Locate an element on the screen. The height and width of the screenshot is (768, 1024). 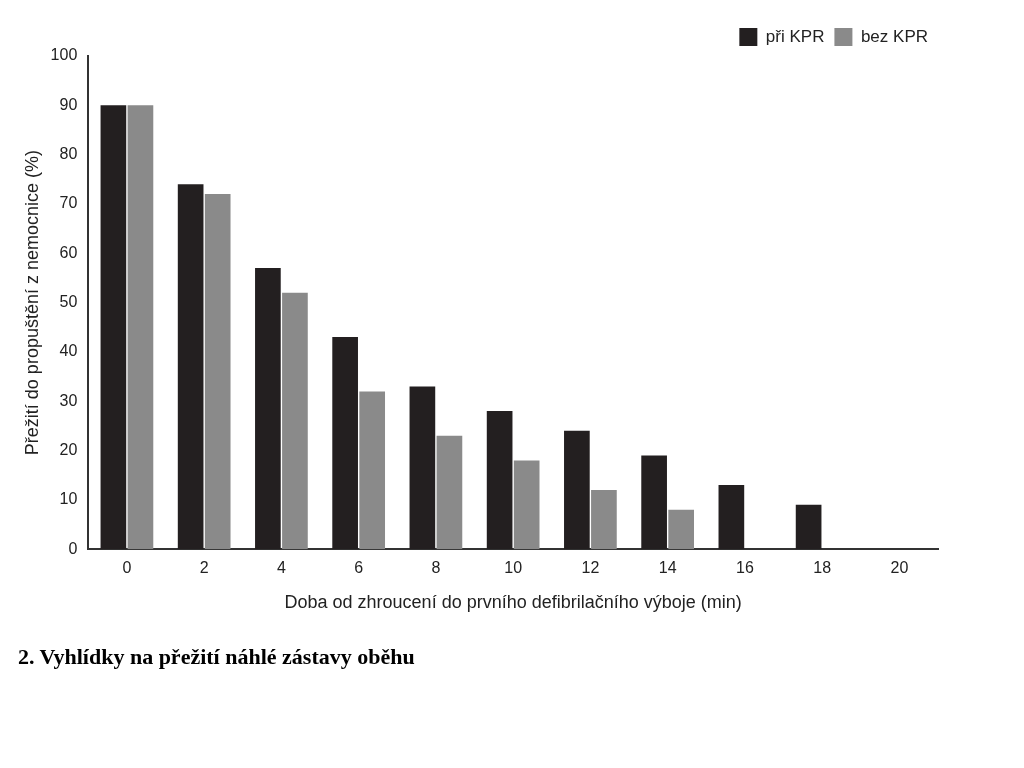
y-tick-label: 70 is located at coordinates (68, 203).